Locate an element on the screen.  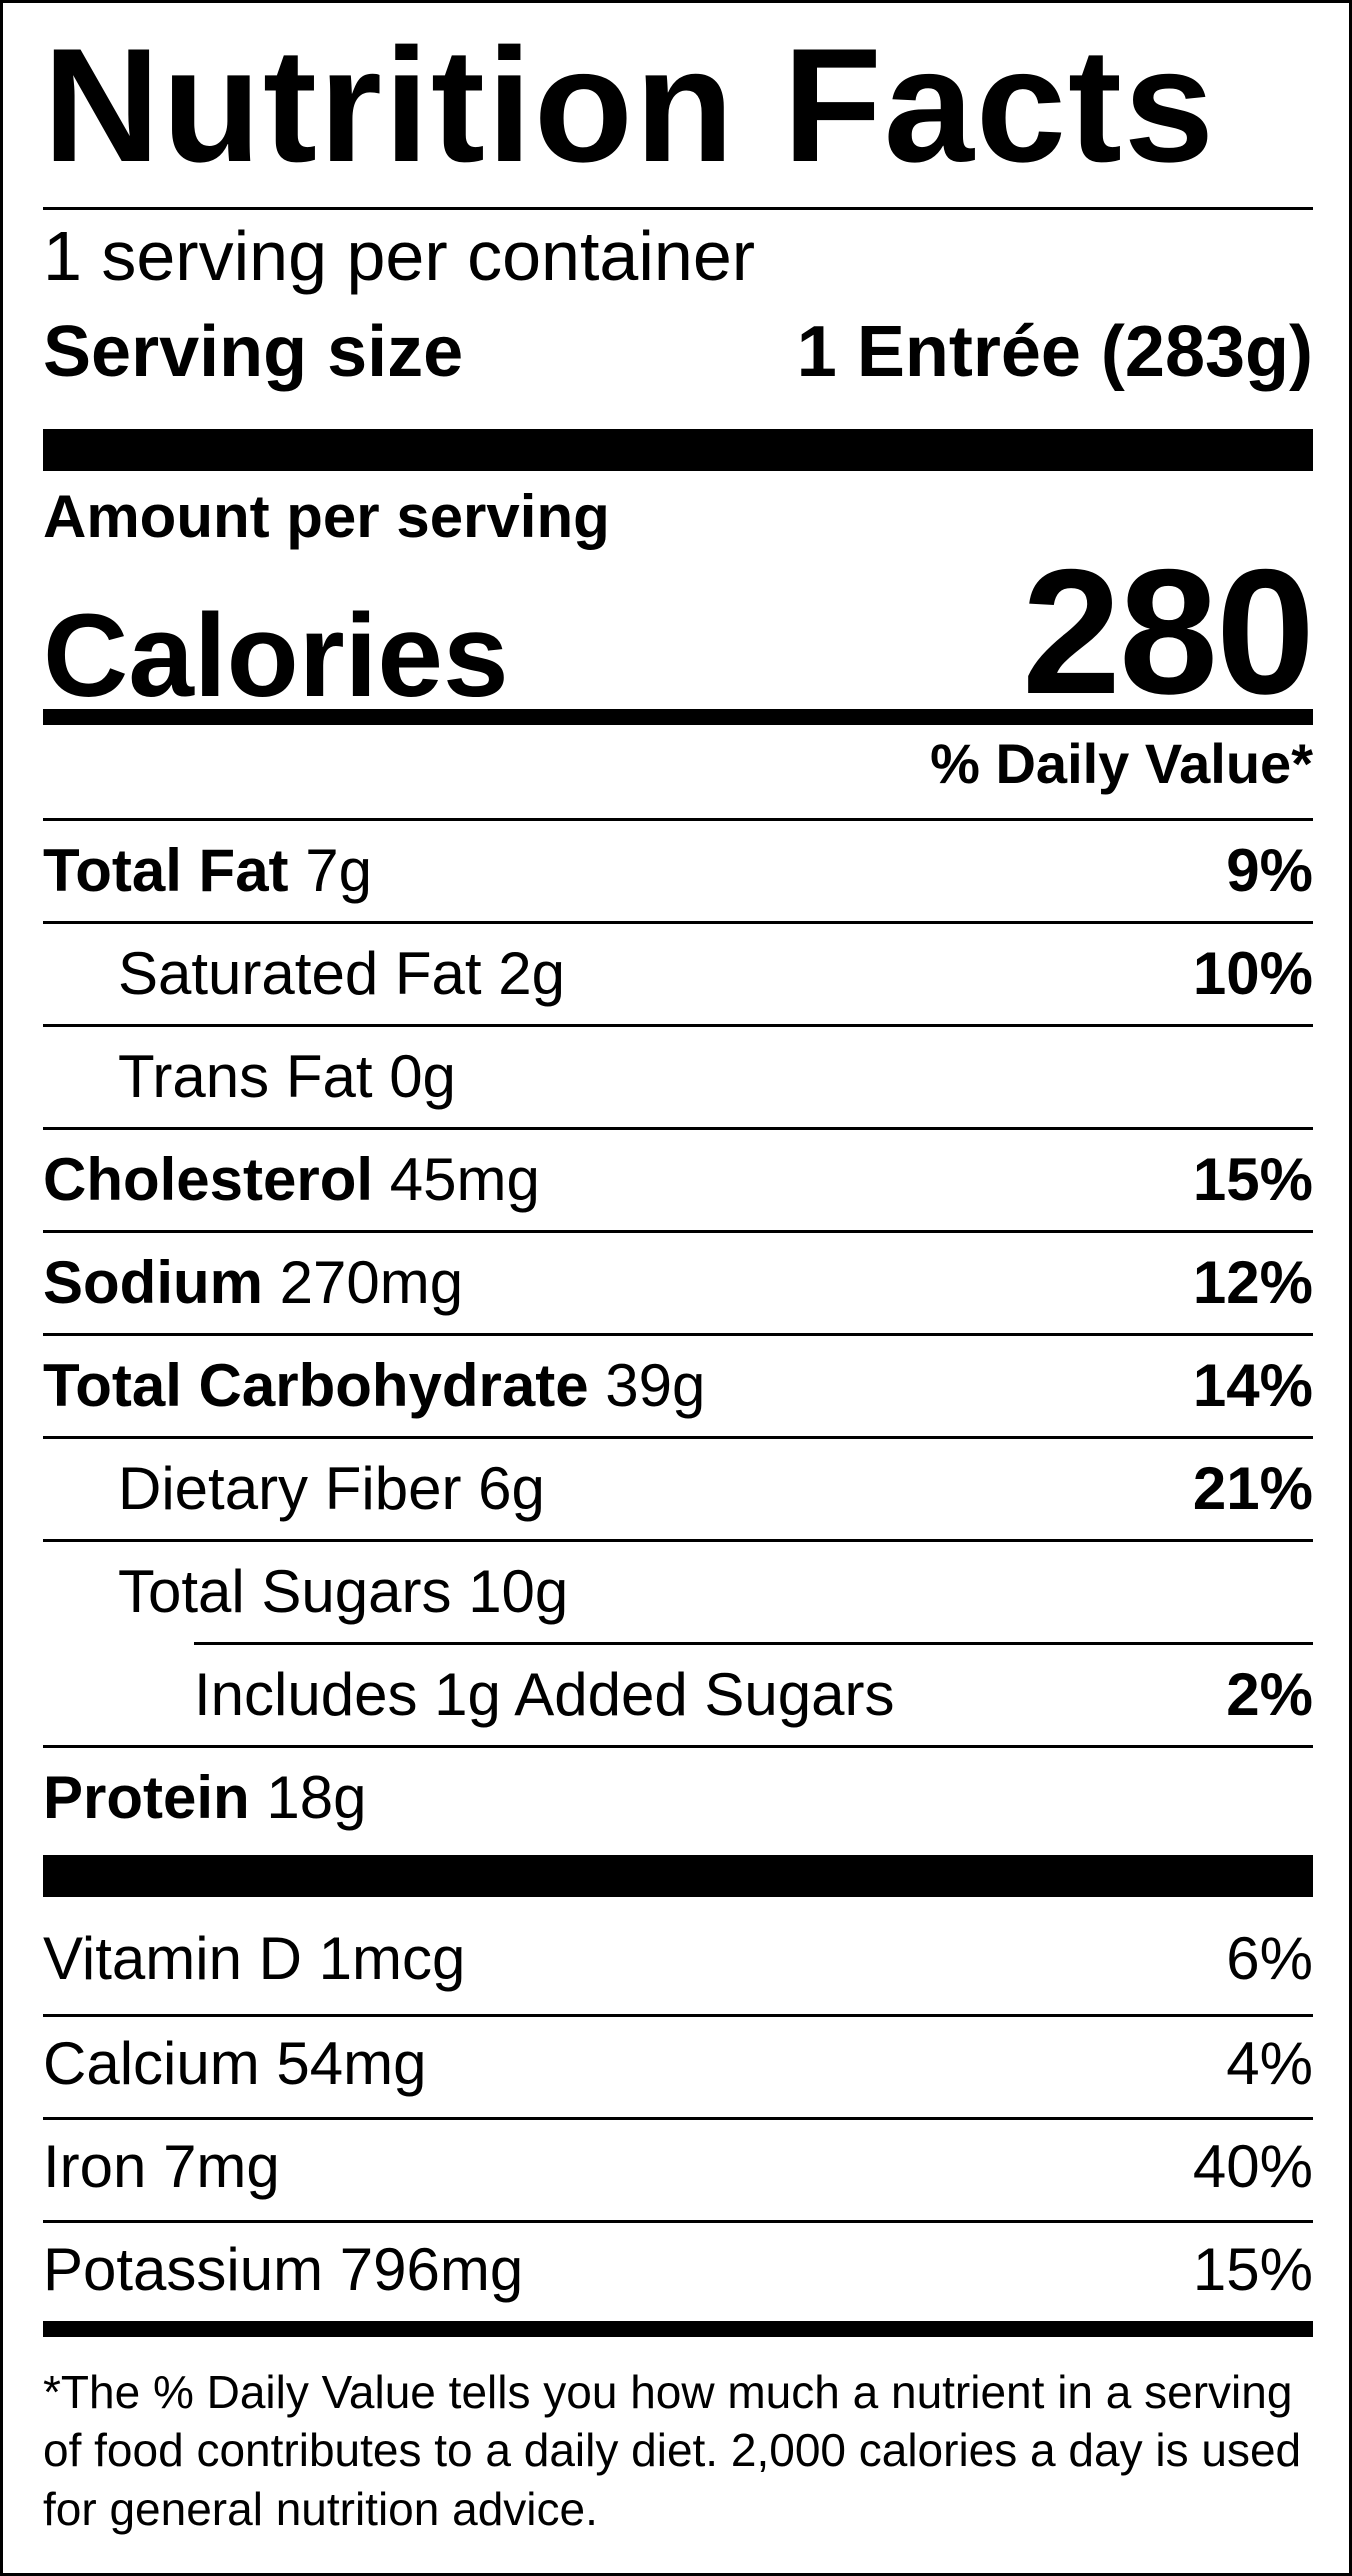
serving-size-value: 1 Entrée (283g) is located at coordinates (1054, 352).